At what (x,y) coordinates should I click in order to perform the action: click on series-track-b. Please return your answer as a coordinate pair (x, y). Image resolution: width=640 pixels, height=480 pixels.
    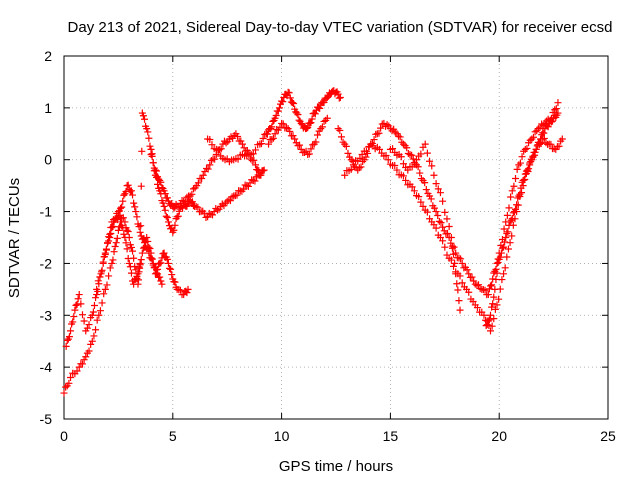
    Looking at the image, I should click on (114, 265).